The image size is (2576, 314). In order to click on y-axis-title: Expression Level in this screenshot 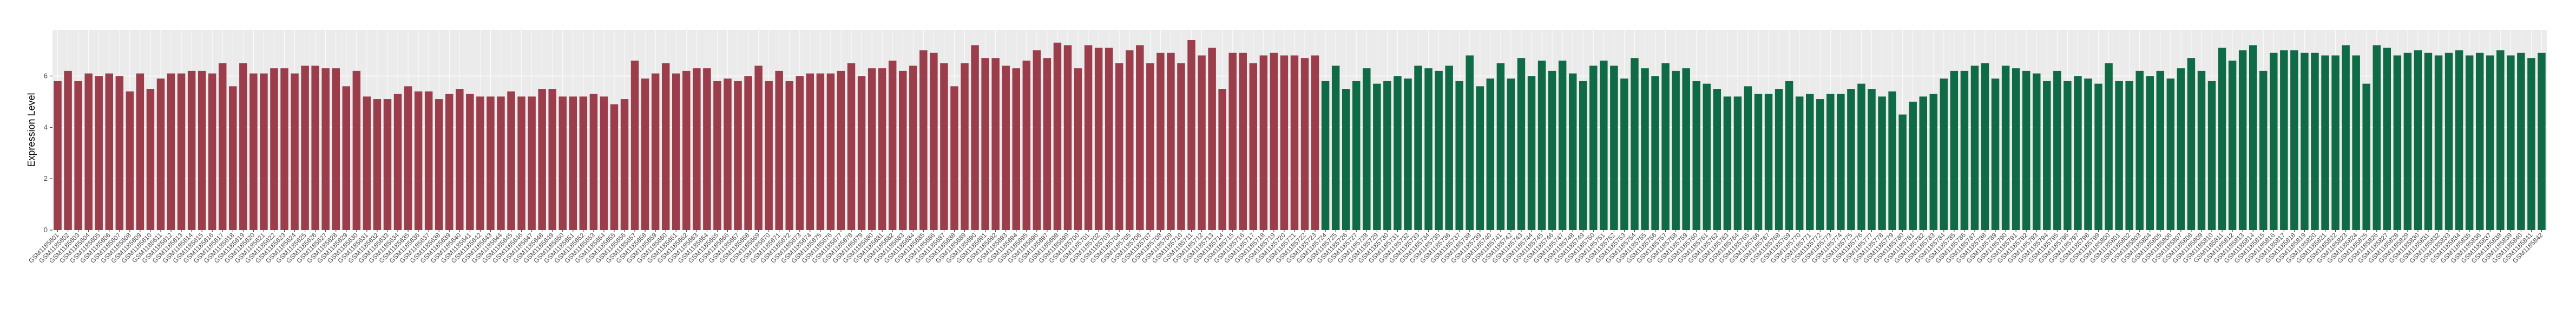, I will do `click(31, 130)`.